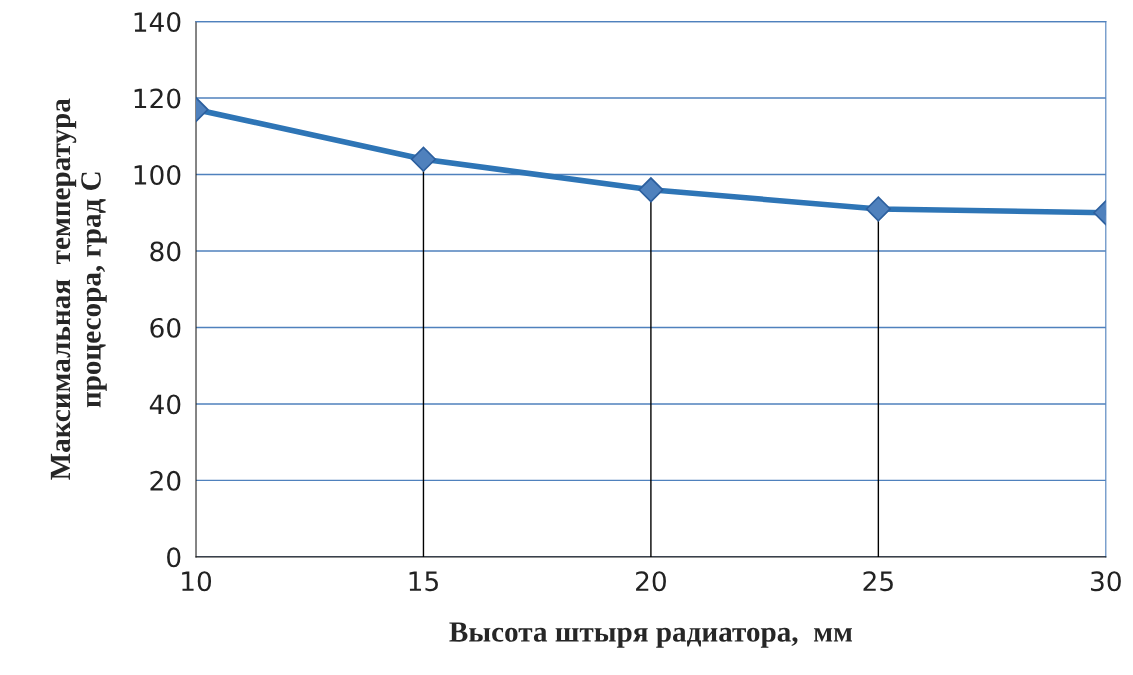  Describe the element at coordinates (165, 251) in the screenshot. I see `y-tick-label: 80` at that location.